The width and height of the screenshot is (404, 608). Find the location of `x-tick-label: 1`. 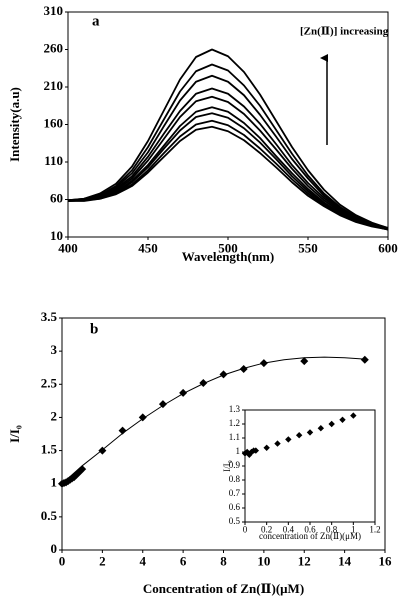

x-tick-label: 1 is located at coordinates (353, 530).